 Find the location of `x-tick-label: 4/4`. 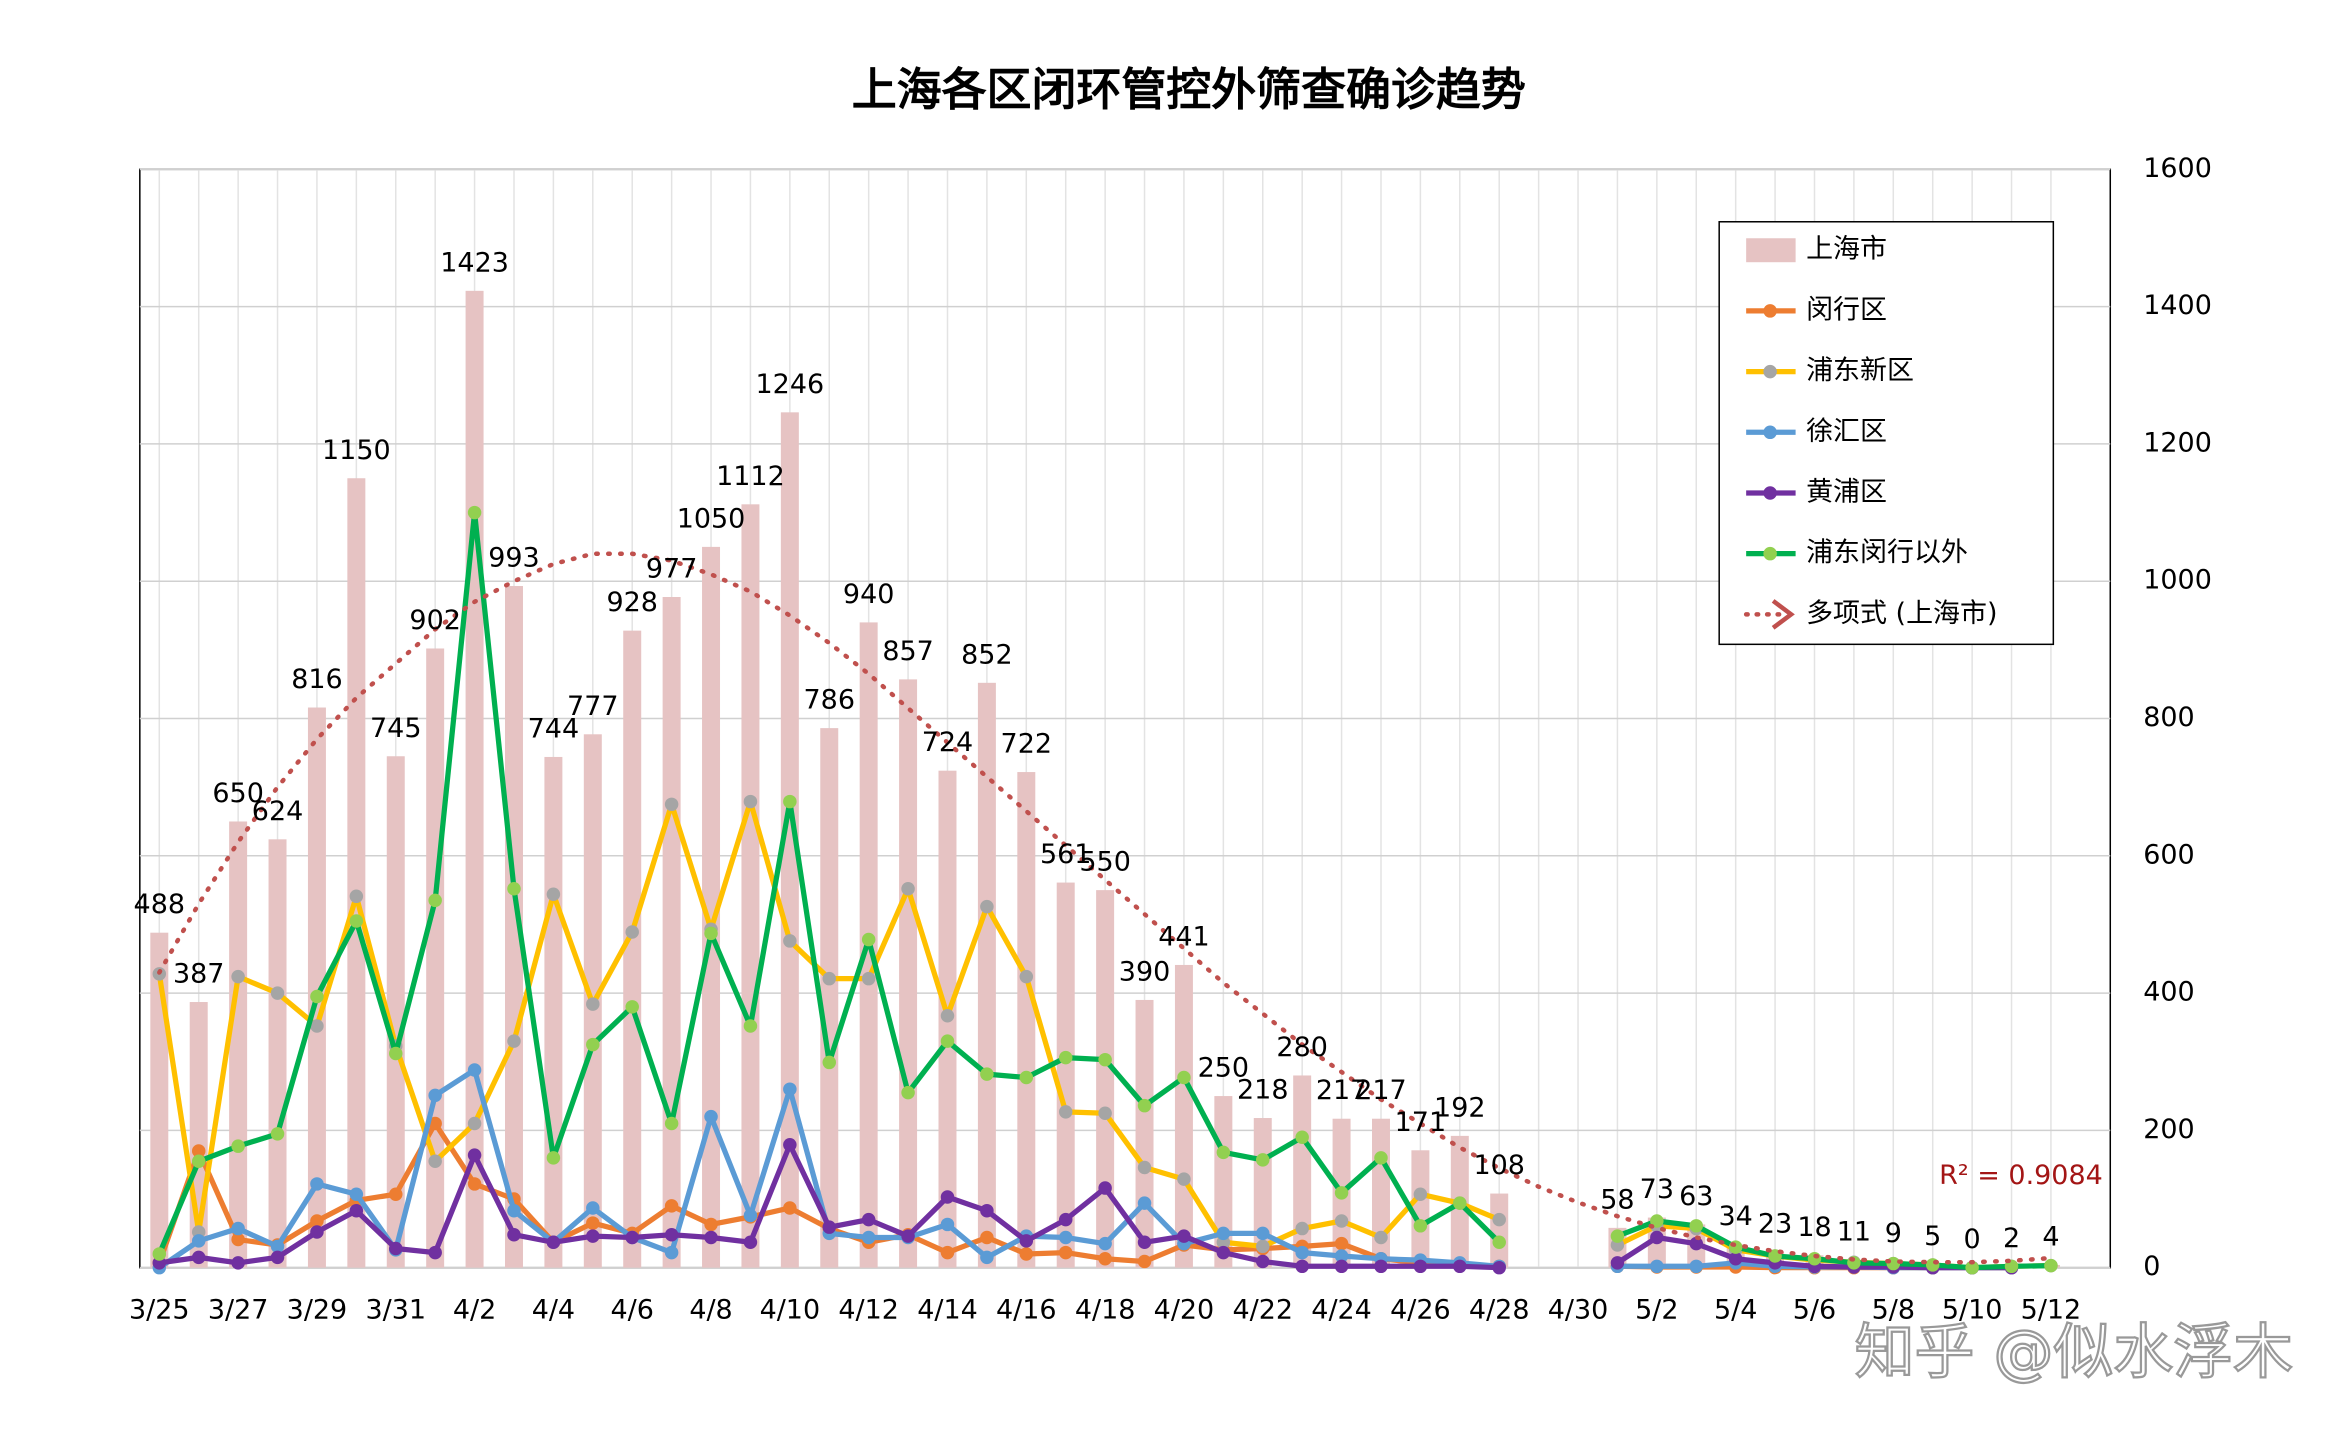

x-tick-label: 4/4 is located at coordinates (553, 1310).